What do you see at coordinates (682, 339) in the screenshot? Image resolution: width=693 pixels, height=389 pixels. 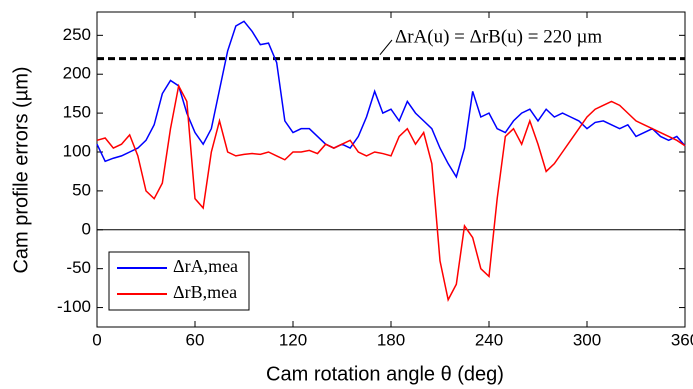 I see `x-tick-label: 360` at bounding box center [682, 339].